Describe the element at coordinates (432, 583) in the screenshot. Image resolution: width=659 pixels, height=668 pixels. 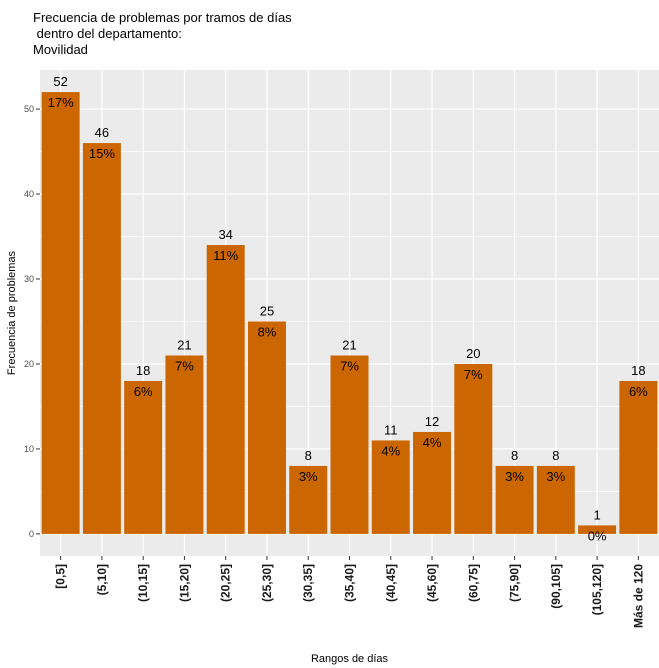
I see `x-tick-label: (45,60]` at that location.